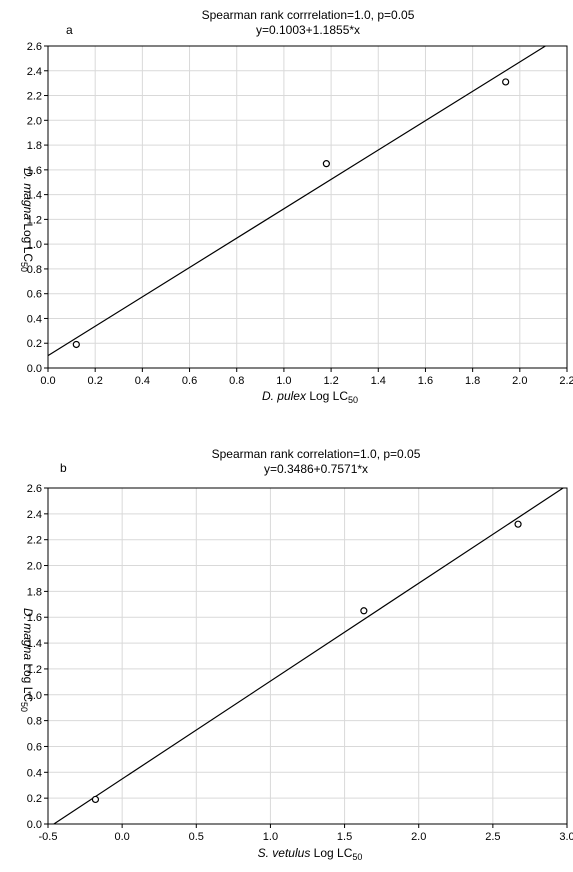  What do you see at coordinates (196, 837) in the screenshot?
I see `panel-b-x-tick-label: 0.5` at bounding box center [196, 837].